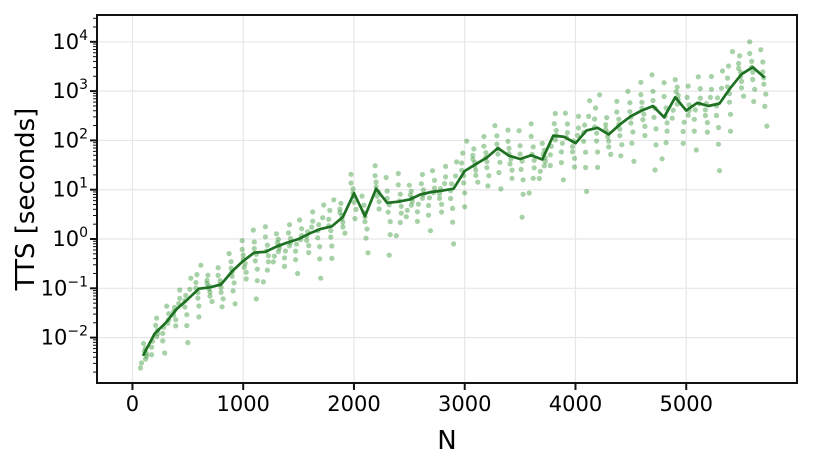  I want to click on x-axis-label: N, so click(447, 441).